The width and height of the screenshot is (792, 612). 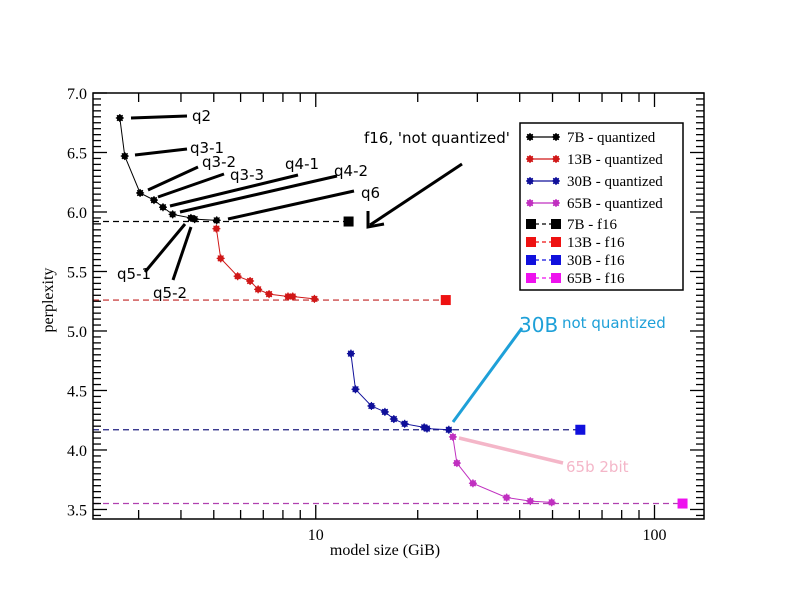 I want to click on series-30b-quantized, so click(x=399, y=391).